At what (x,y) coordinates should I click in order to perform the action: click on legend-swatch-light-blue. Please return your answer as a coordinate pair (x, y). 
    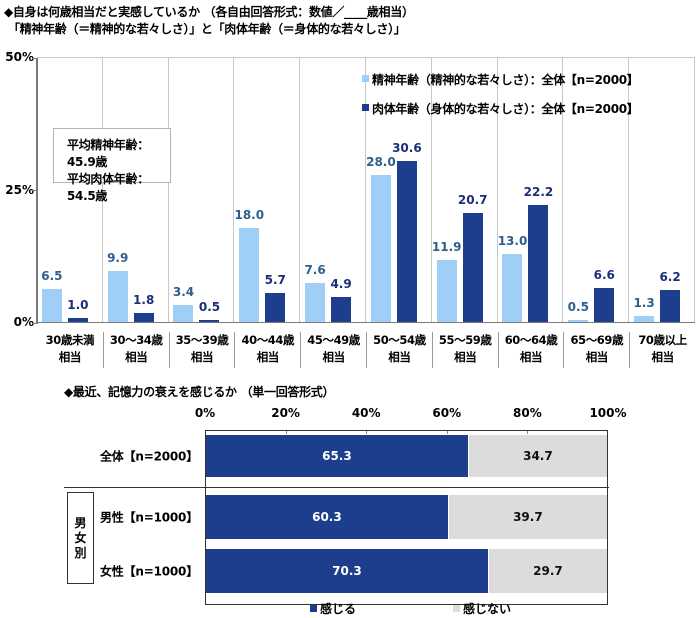
    Looking at the image, I should click on (365, 78).